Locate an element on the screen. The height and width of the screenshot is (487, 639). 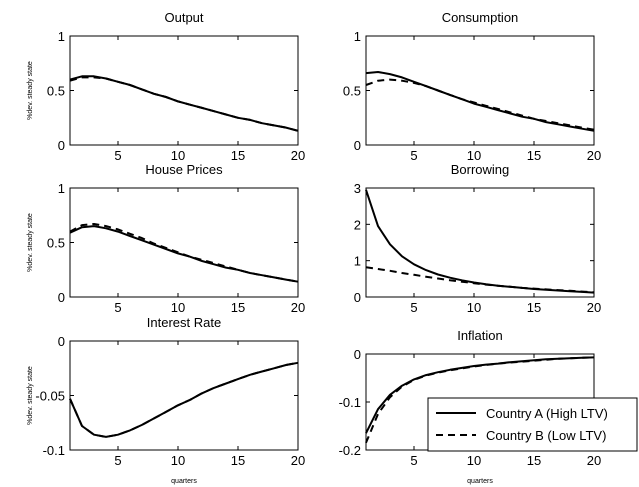
legend-label: Country B (Low LTV) is located at coordinates (546, 435).